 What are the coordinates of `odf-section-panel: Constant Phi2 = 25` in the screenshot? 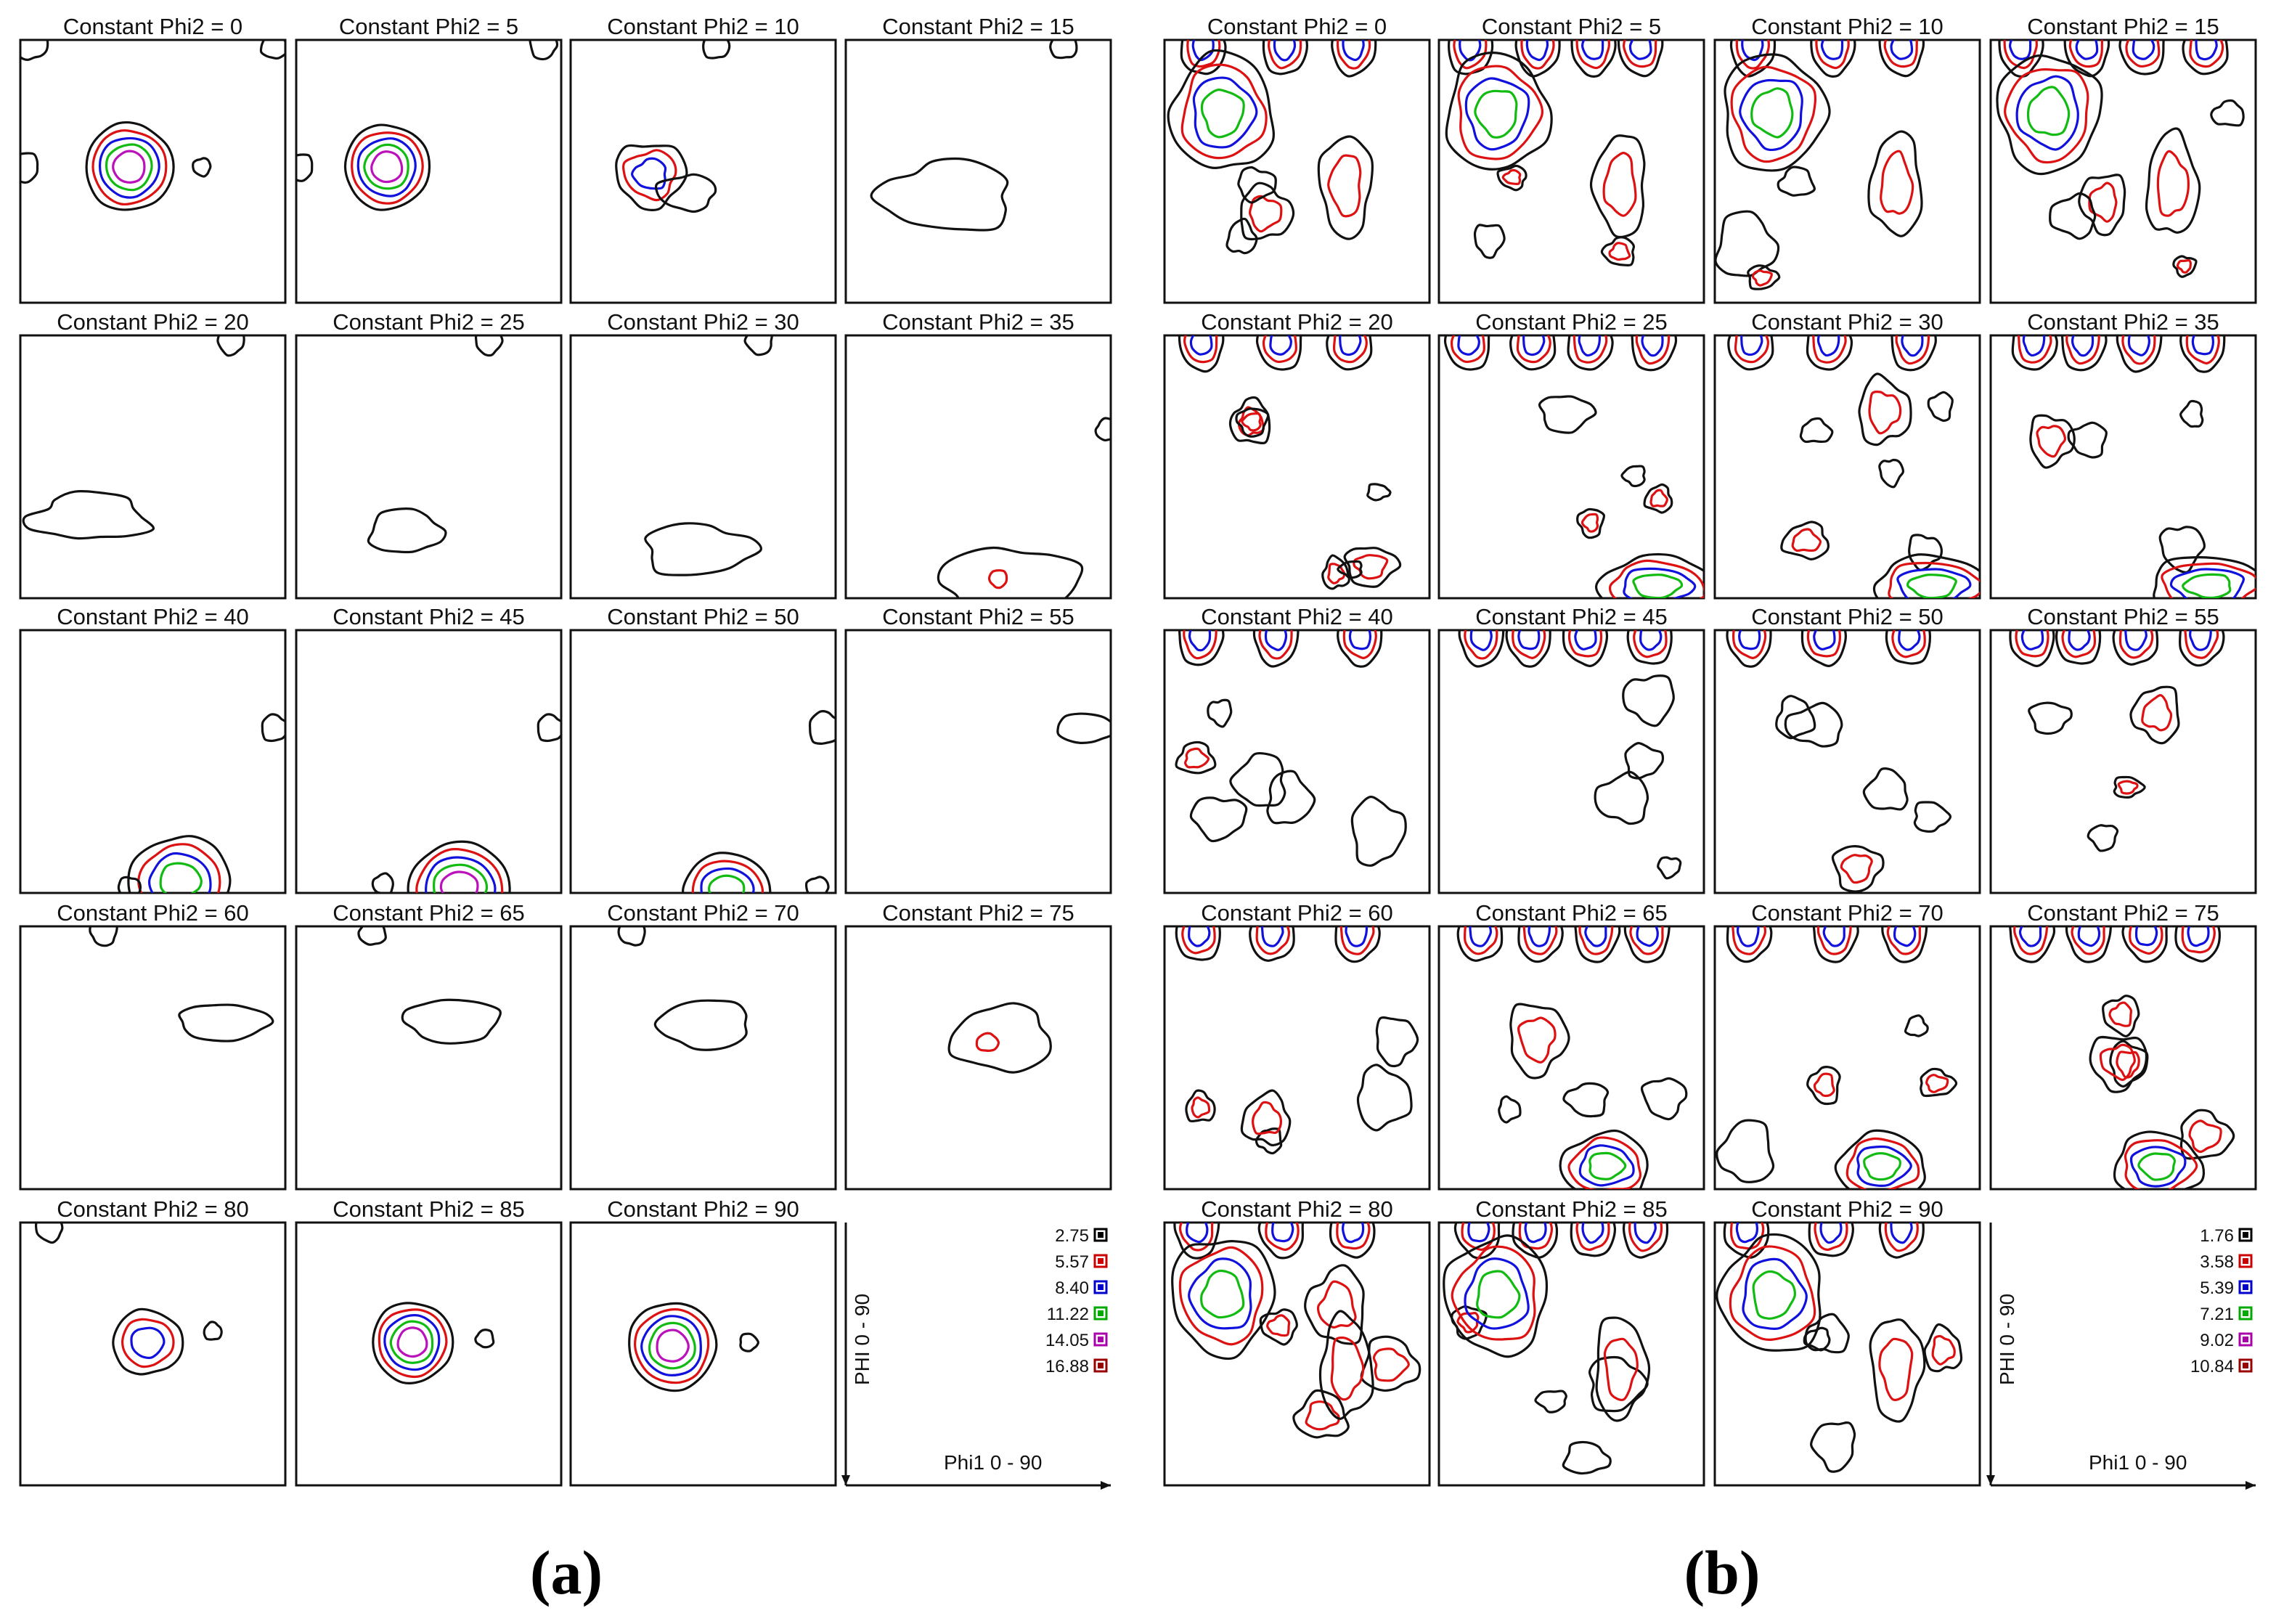 It's located at (429, 454).